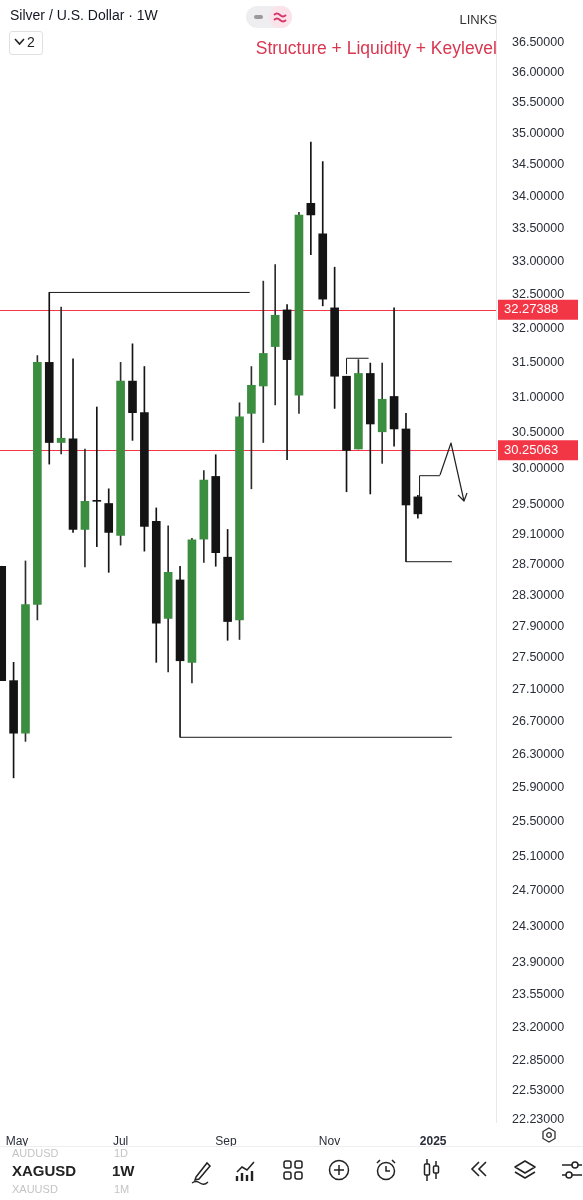 The width and height of the screenshot is (583, 1200). What do you see at coordinates (35, 1189) in the screenshot?
I see `text: XAUUSD` at bounding box center [35, 1189].